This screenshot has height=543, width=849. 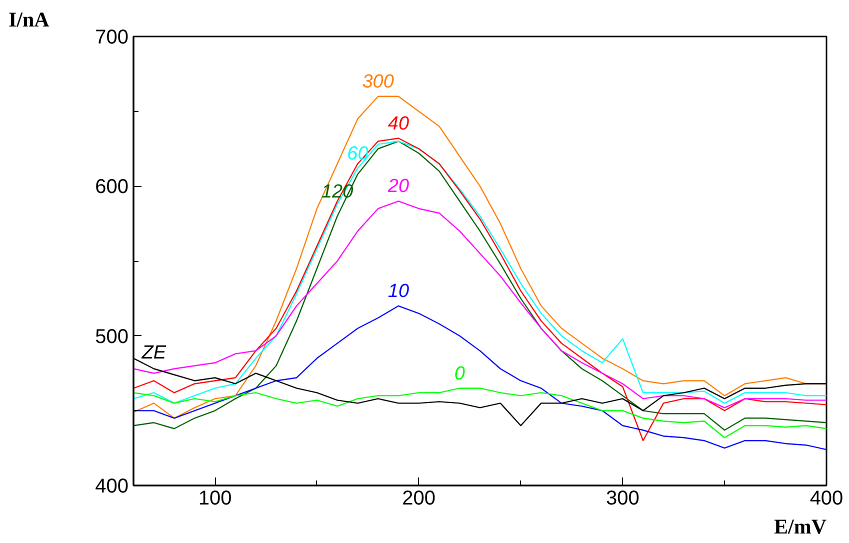 I want to click on y-tick-label: 700, so click(x=112, y=37).